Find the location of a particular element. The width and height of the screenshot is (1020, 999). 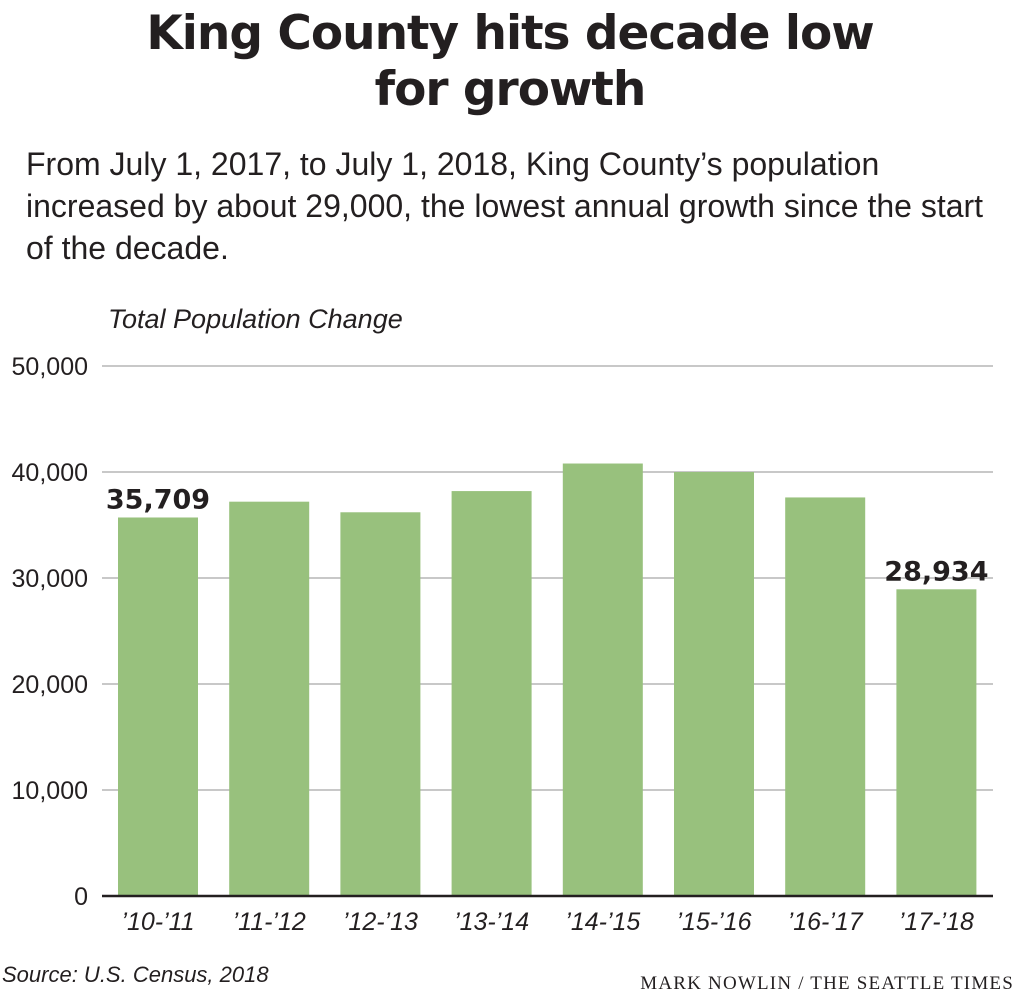

y-tick-label: 30,000 is located at coordinates (50, 579).